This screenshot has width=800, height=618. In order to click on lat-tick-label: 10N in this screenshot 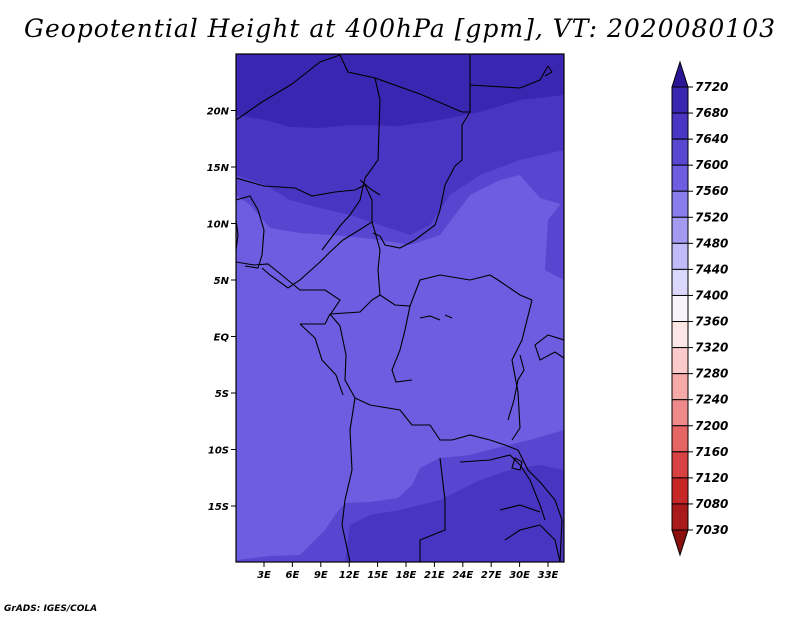, I will do `click(218, 225)`.